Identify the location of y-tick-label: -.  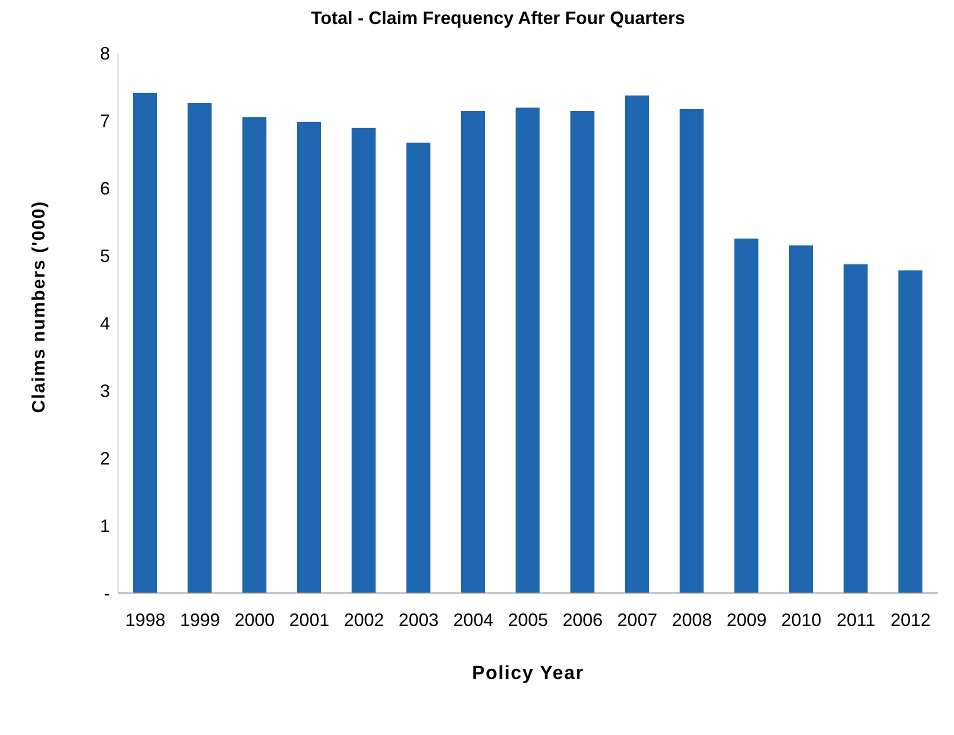
(107, 593).